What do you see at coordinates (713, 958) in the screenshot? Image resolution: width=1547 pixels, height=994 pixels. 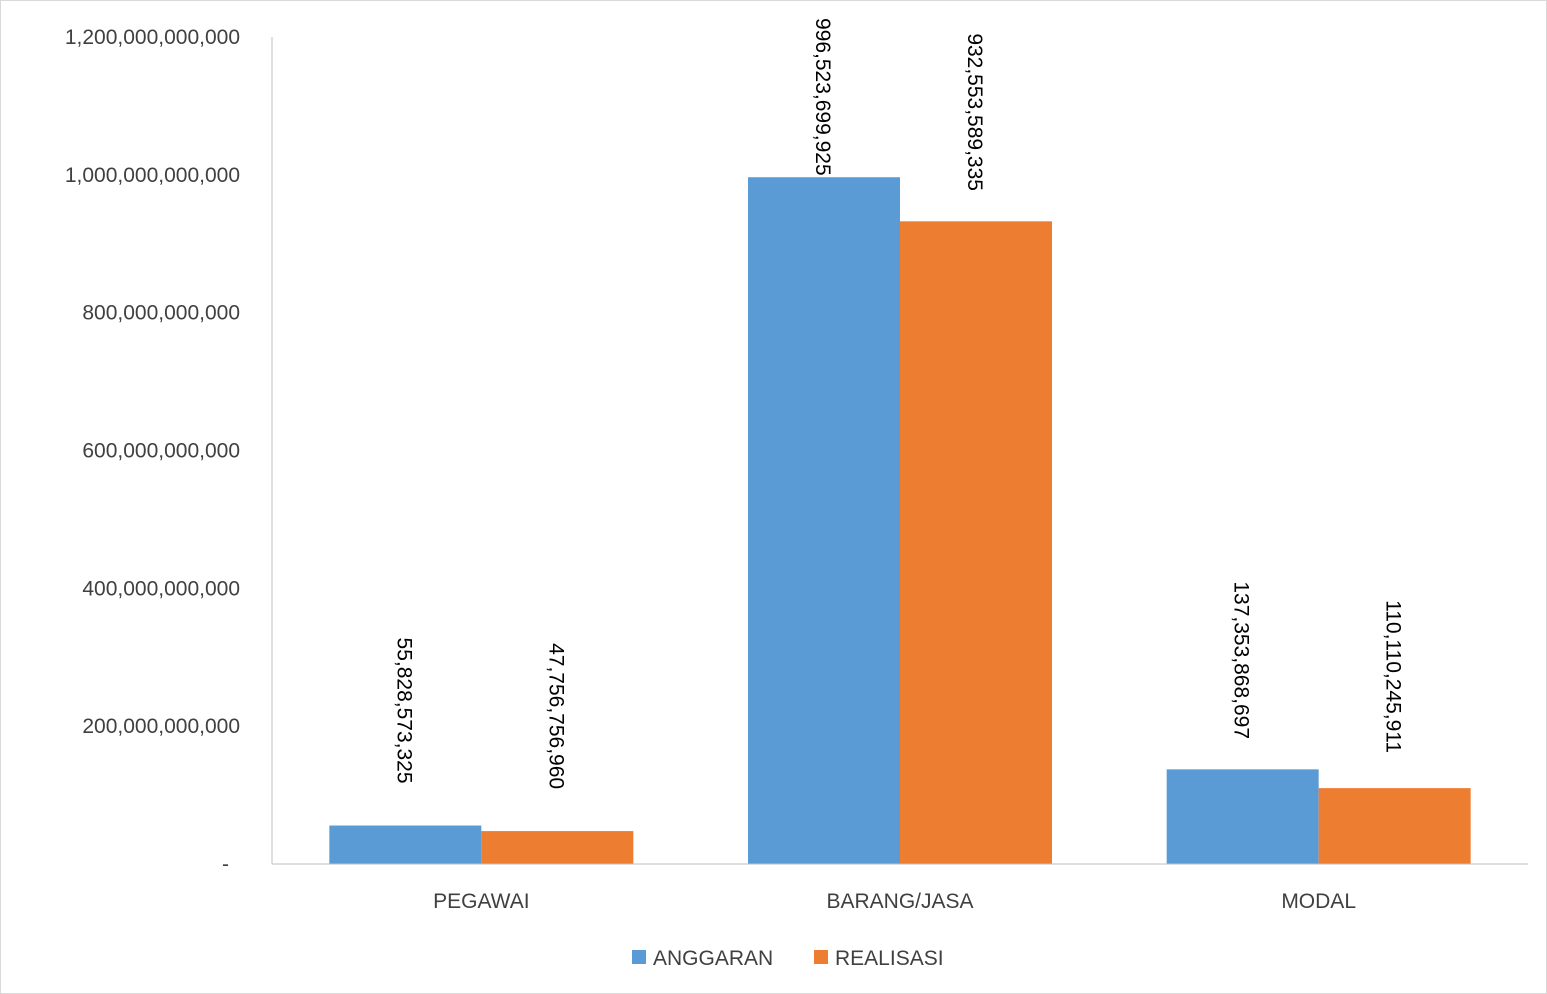 I see `legend-entry: ANGGARAN` at bounding box center [713, 958].